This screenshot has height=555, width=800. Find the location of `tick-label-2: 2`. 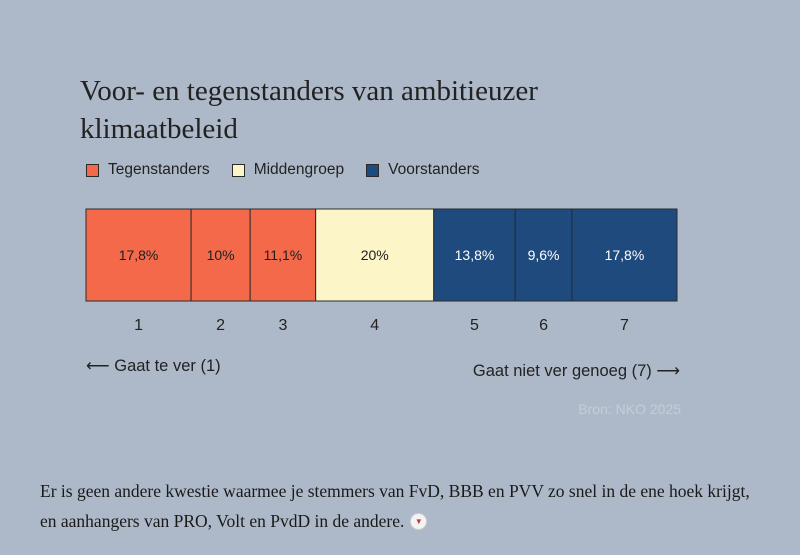

tick-label-2: 2 is located at coordinates (220, 325).